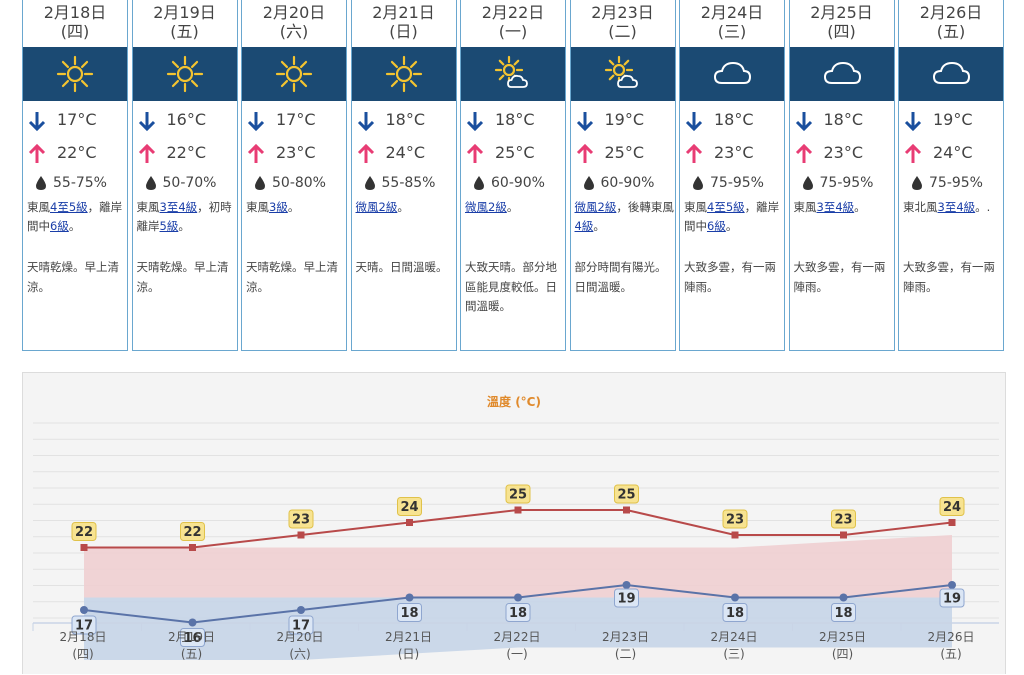 The height and width of the screenshot is (675, 1024). What do you see at coordinates (623, 183) in the screenshot?
I see `humidity-row: 60-90%` at bounding box center [623, 183].